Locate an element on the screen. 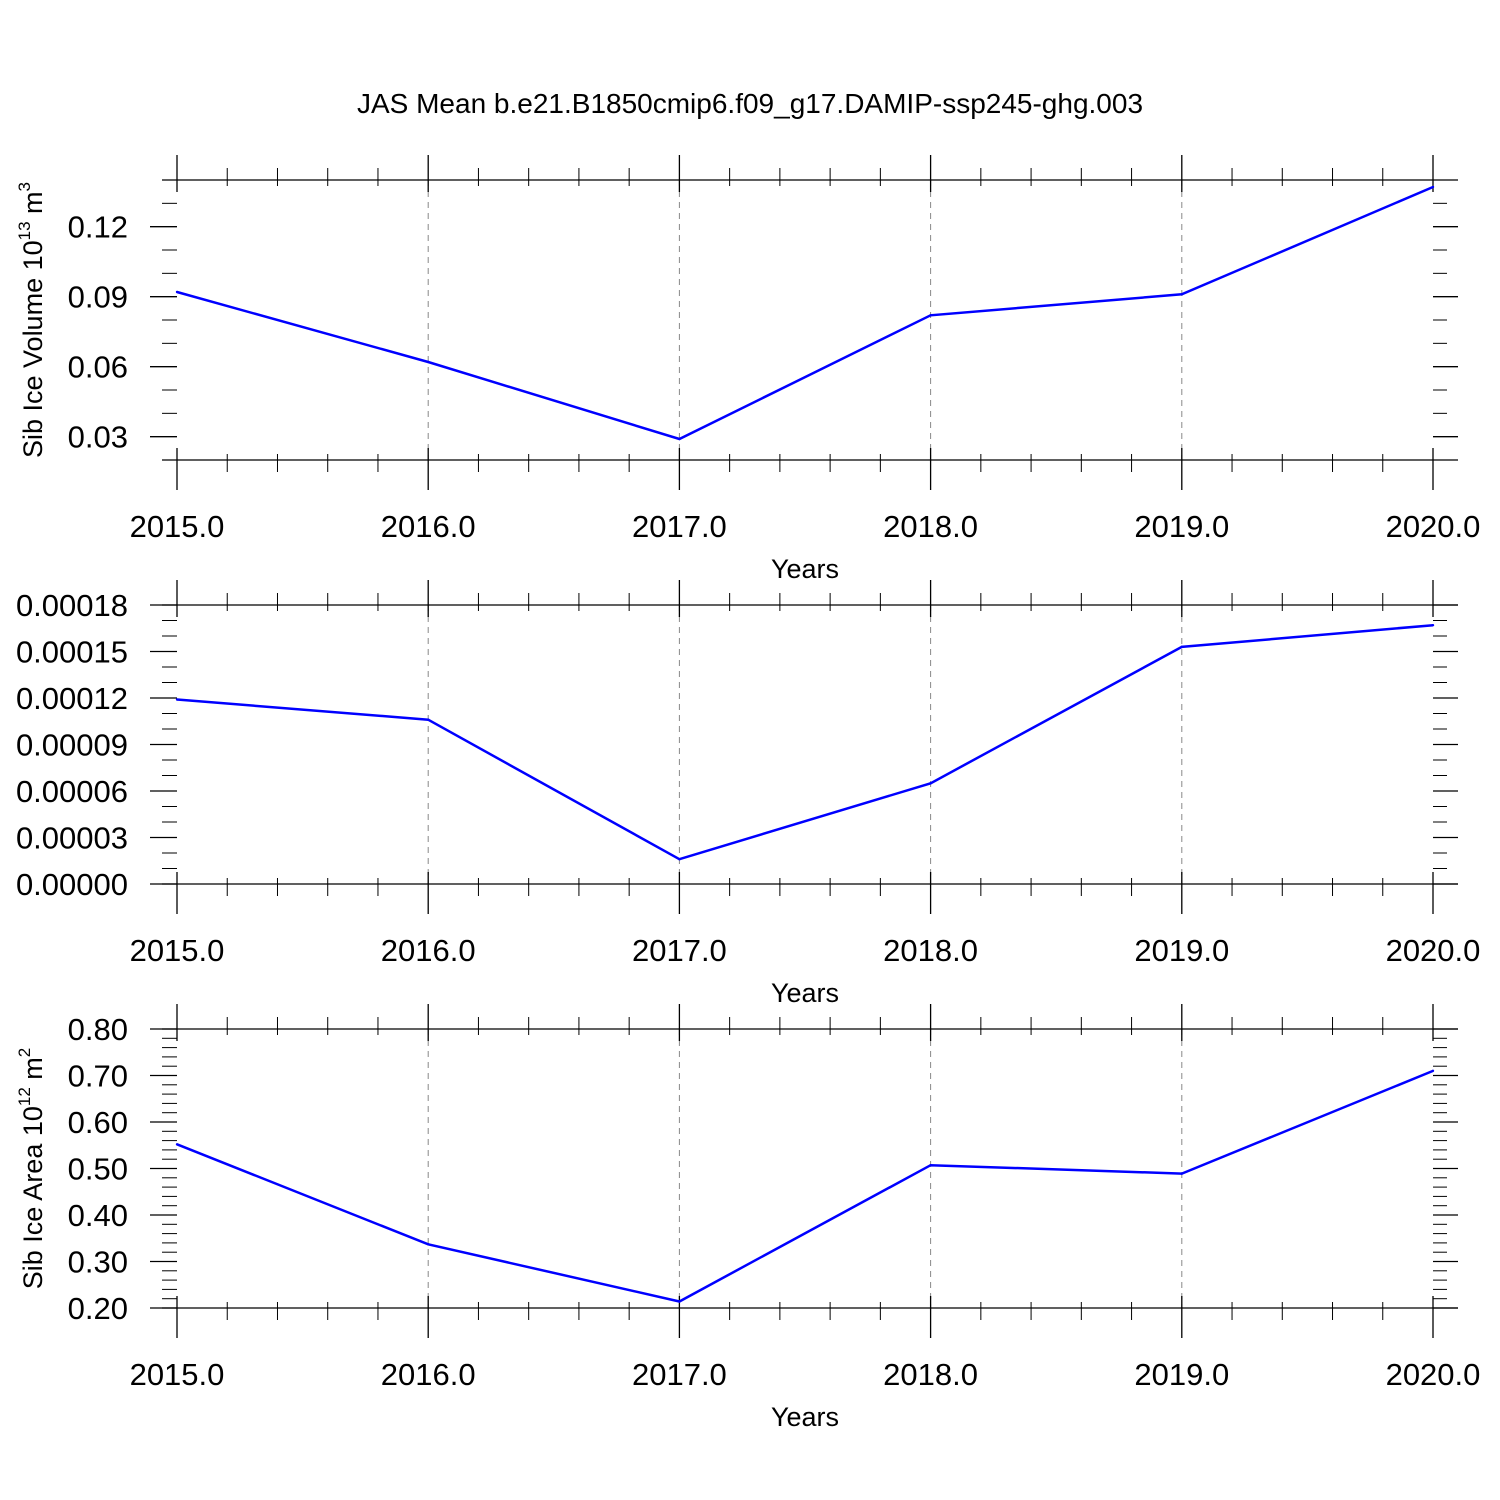  y-tick-label: 0.00003 is located at coordinates (72, 838).